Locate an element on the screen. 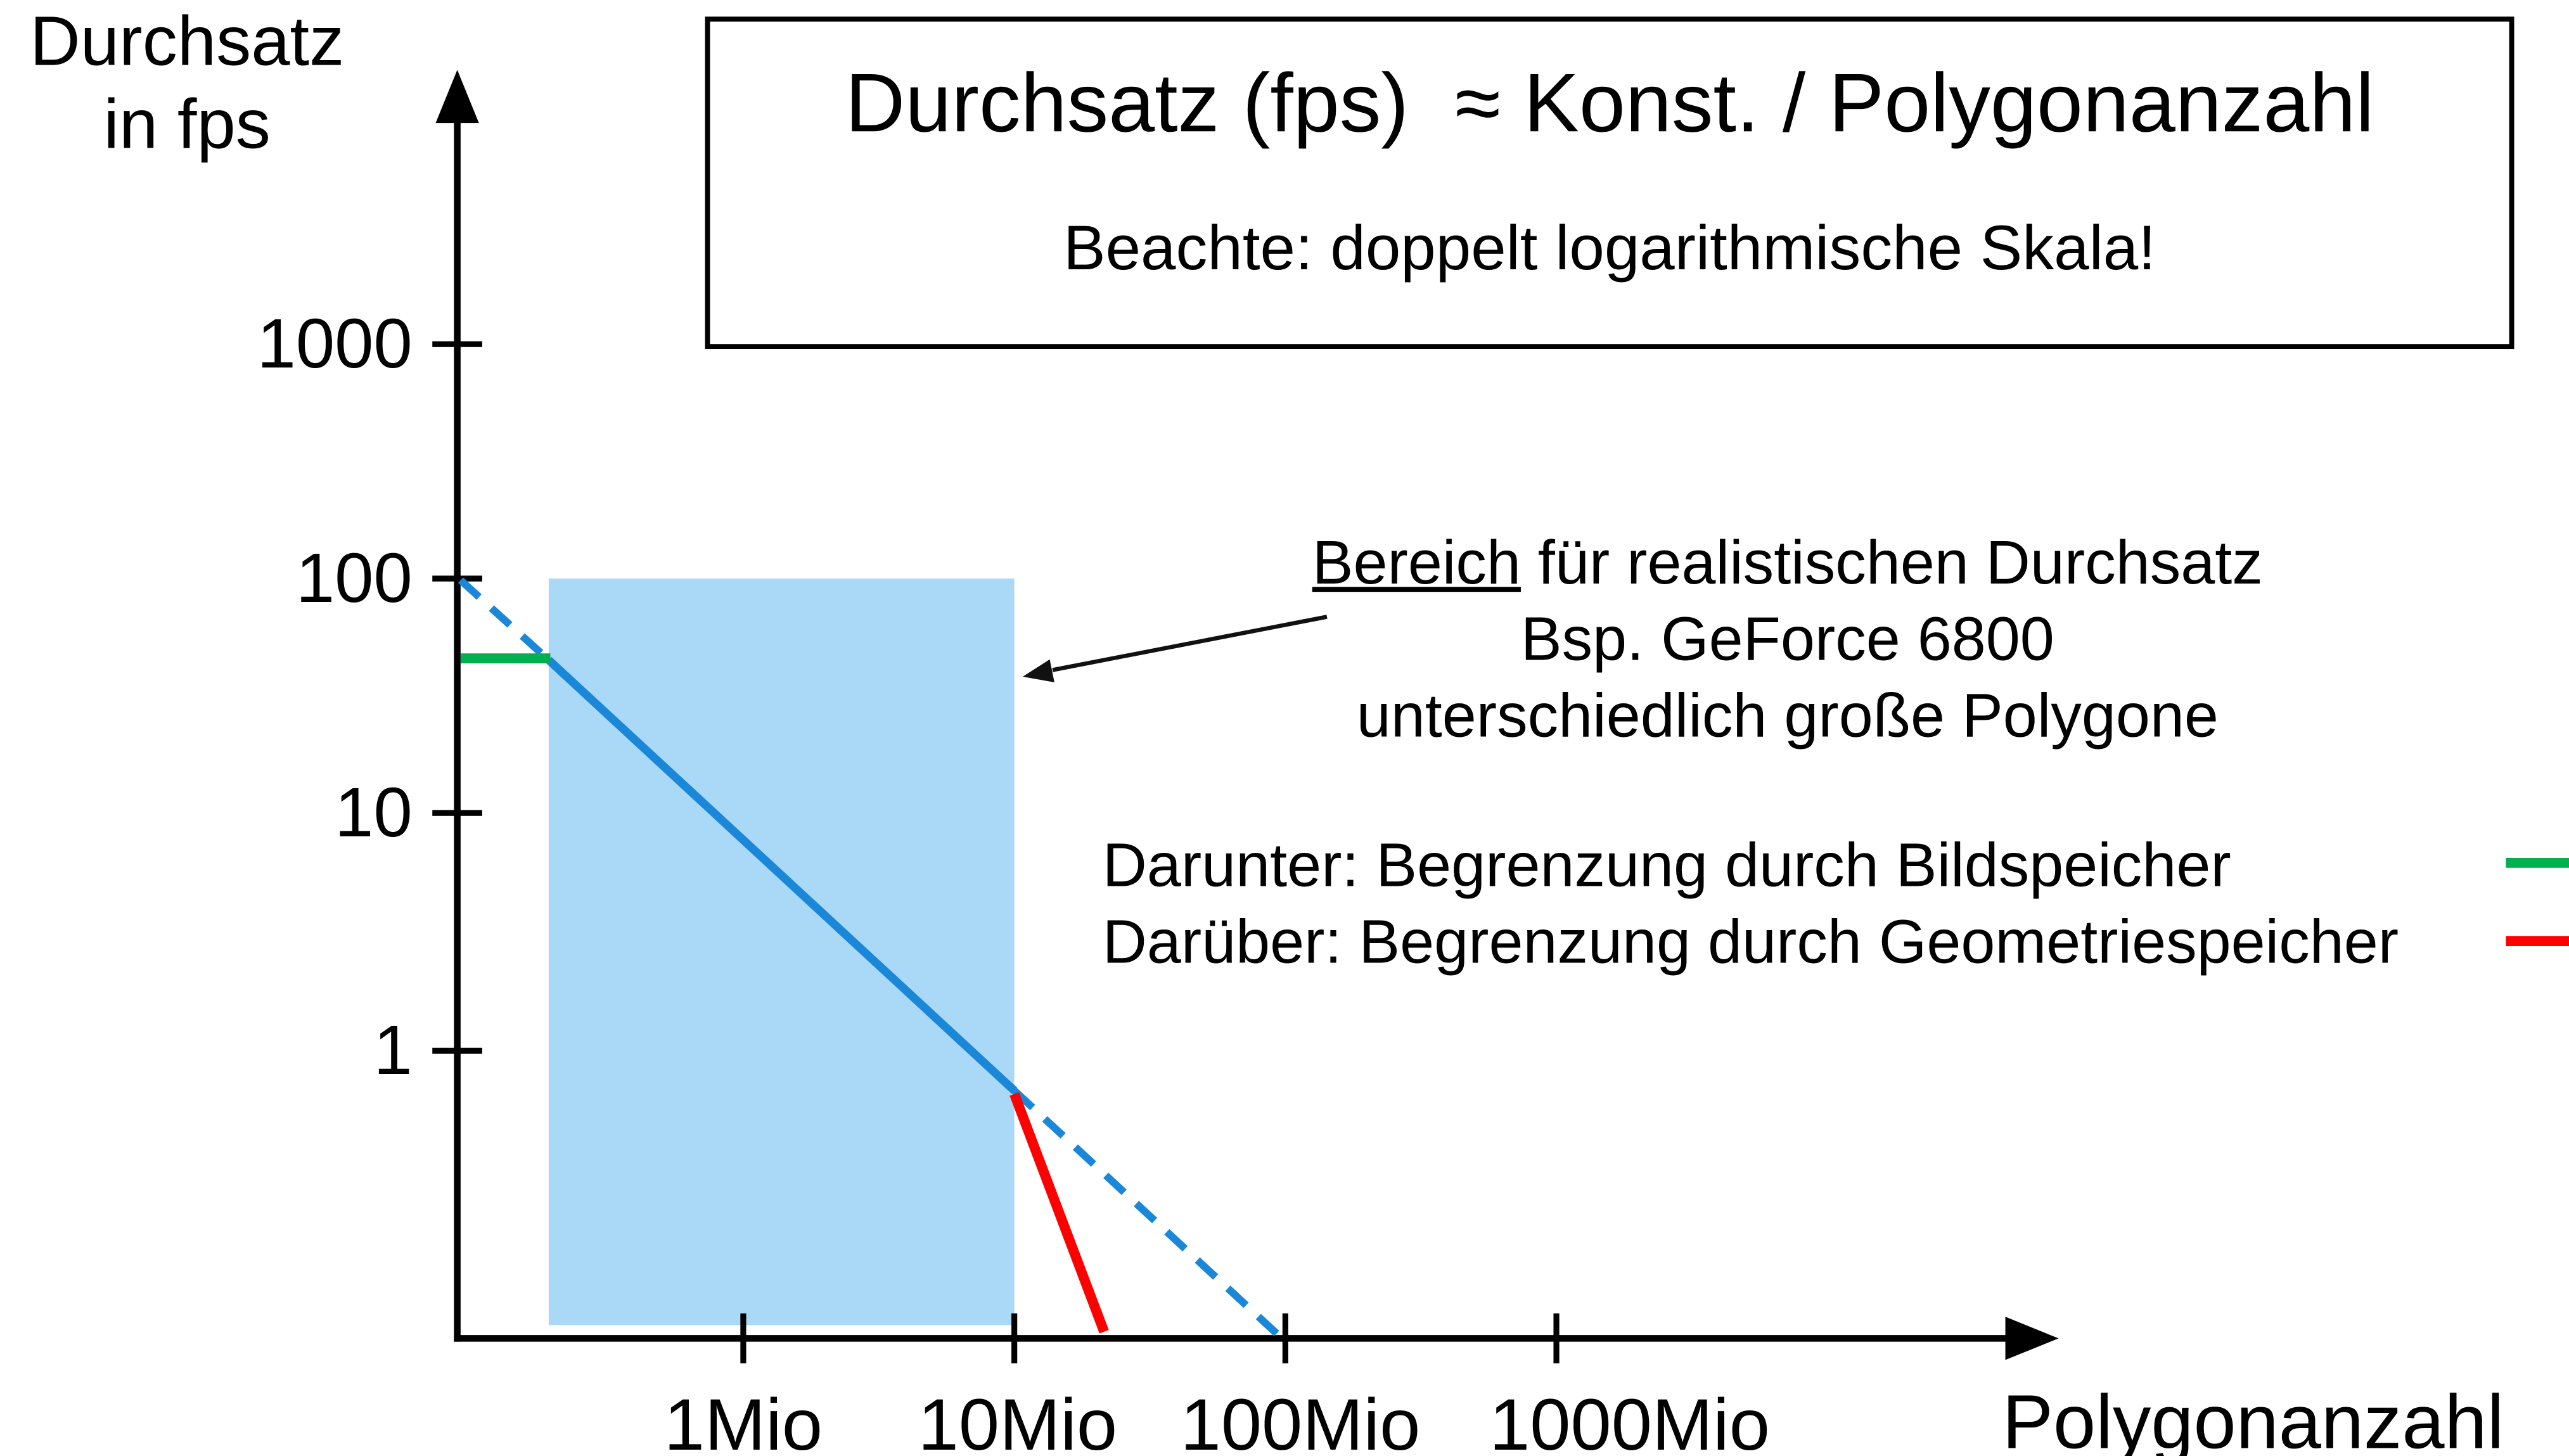 This screenshot has height=1456, width=2569. region-annotation-line3: unterschiedlich große Polygone is located at coordinates (1787, 715).